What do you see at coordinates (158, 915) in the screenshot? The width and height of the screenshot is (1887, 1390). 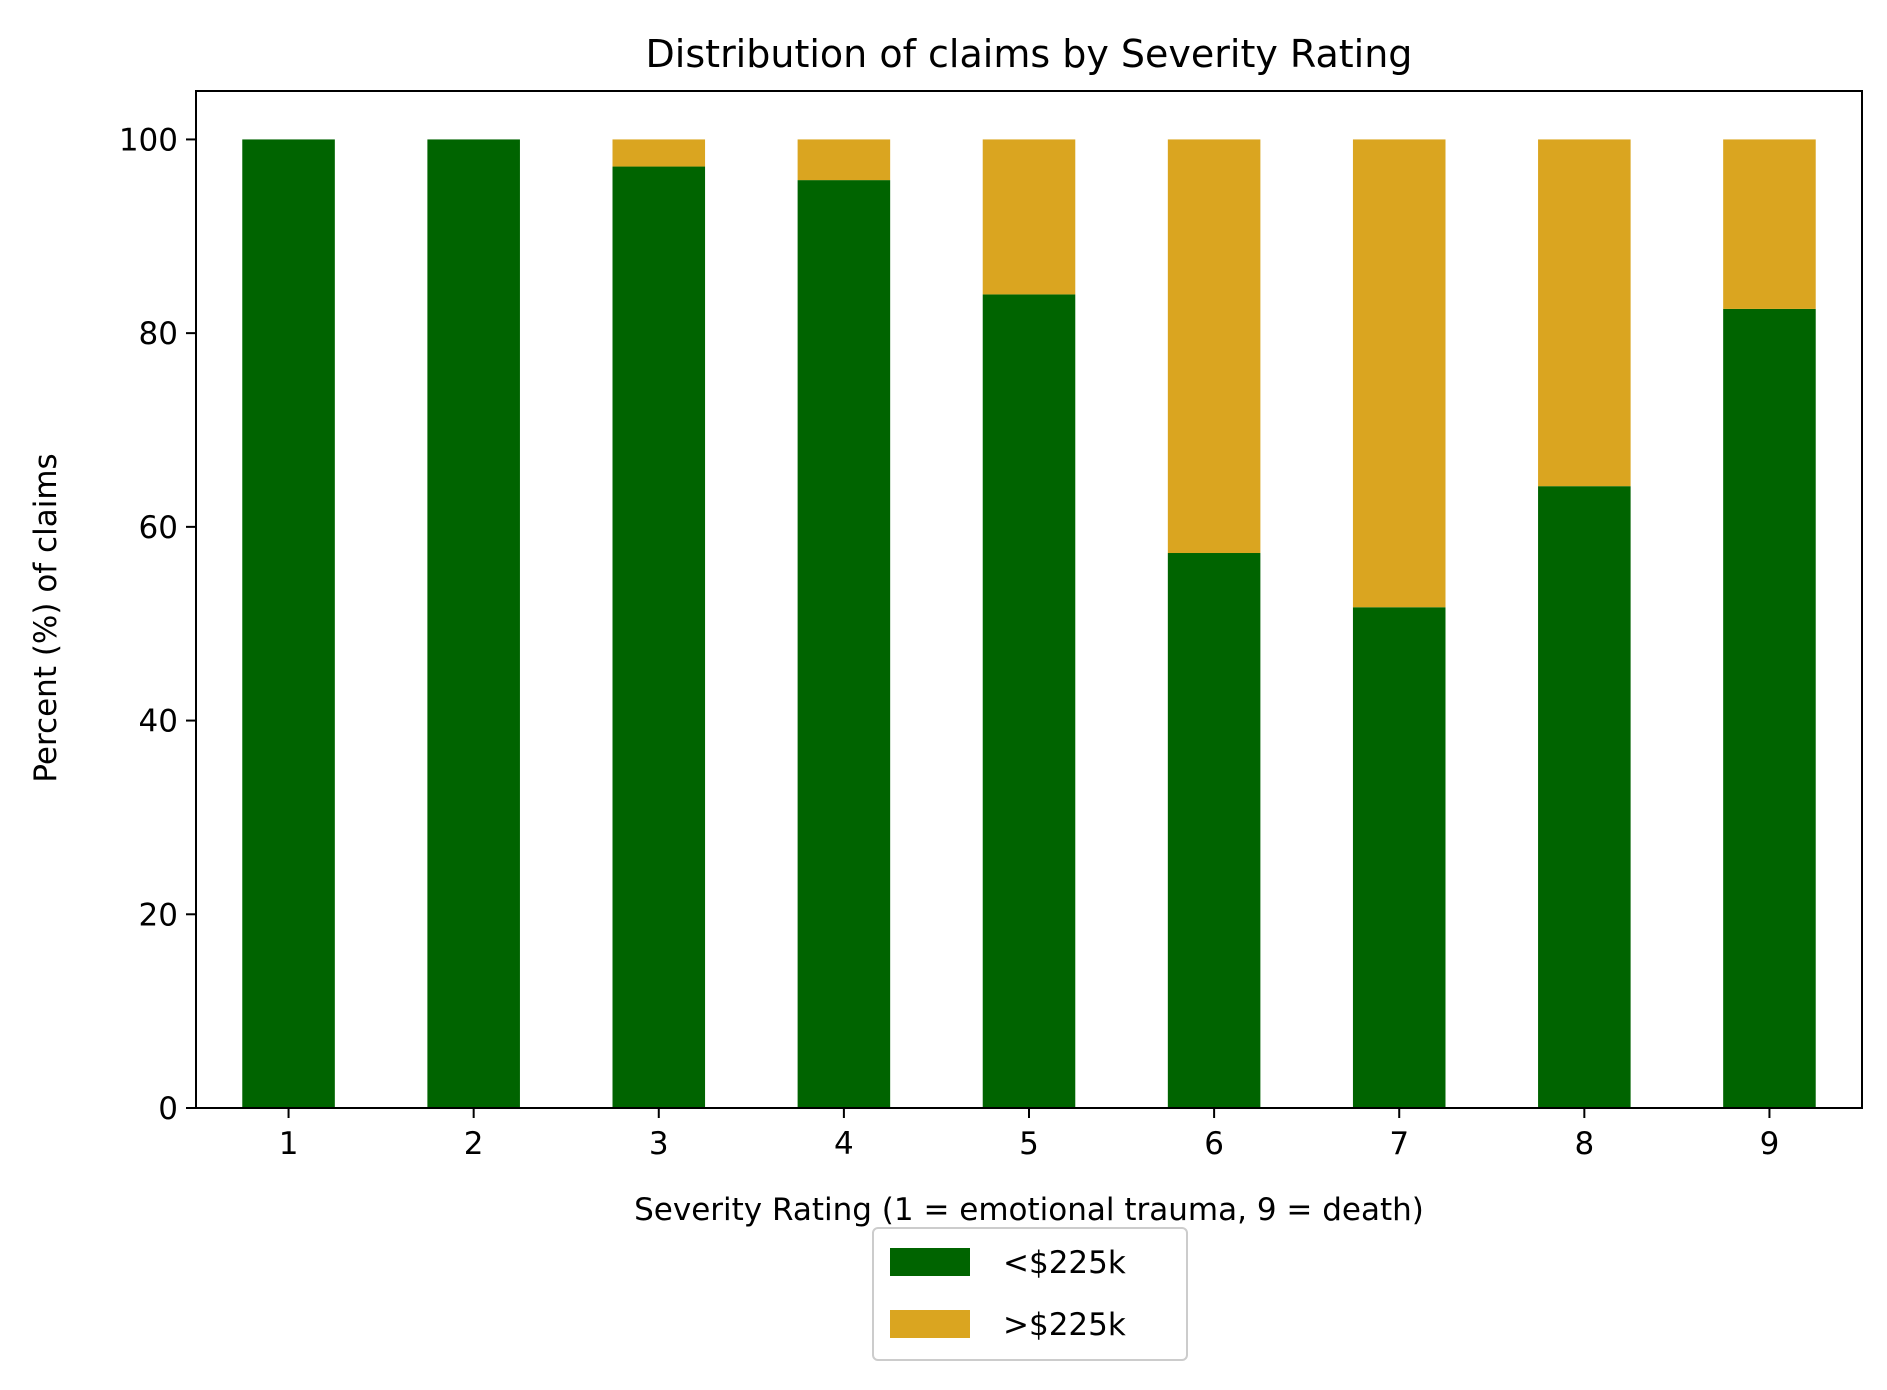 I see `y-tick-label: 20` at bounding box center [158, 915].